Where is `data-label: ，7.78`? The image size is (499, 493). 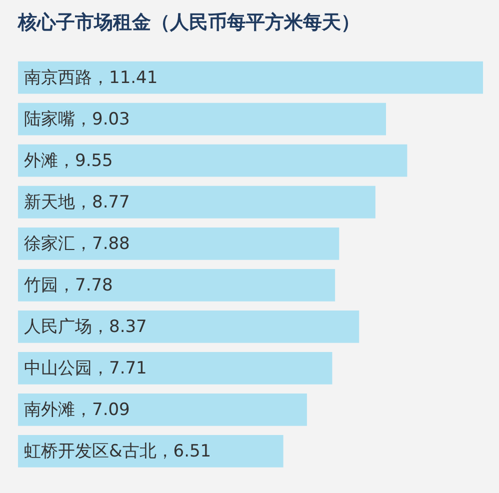
data-label: ，7.78 is located at coordinates (85, 286).